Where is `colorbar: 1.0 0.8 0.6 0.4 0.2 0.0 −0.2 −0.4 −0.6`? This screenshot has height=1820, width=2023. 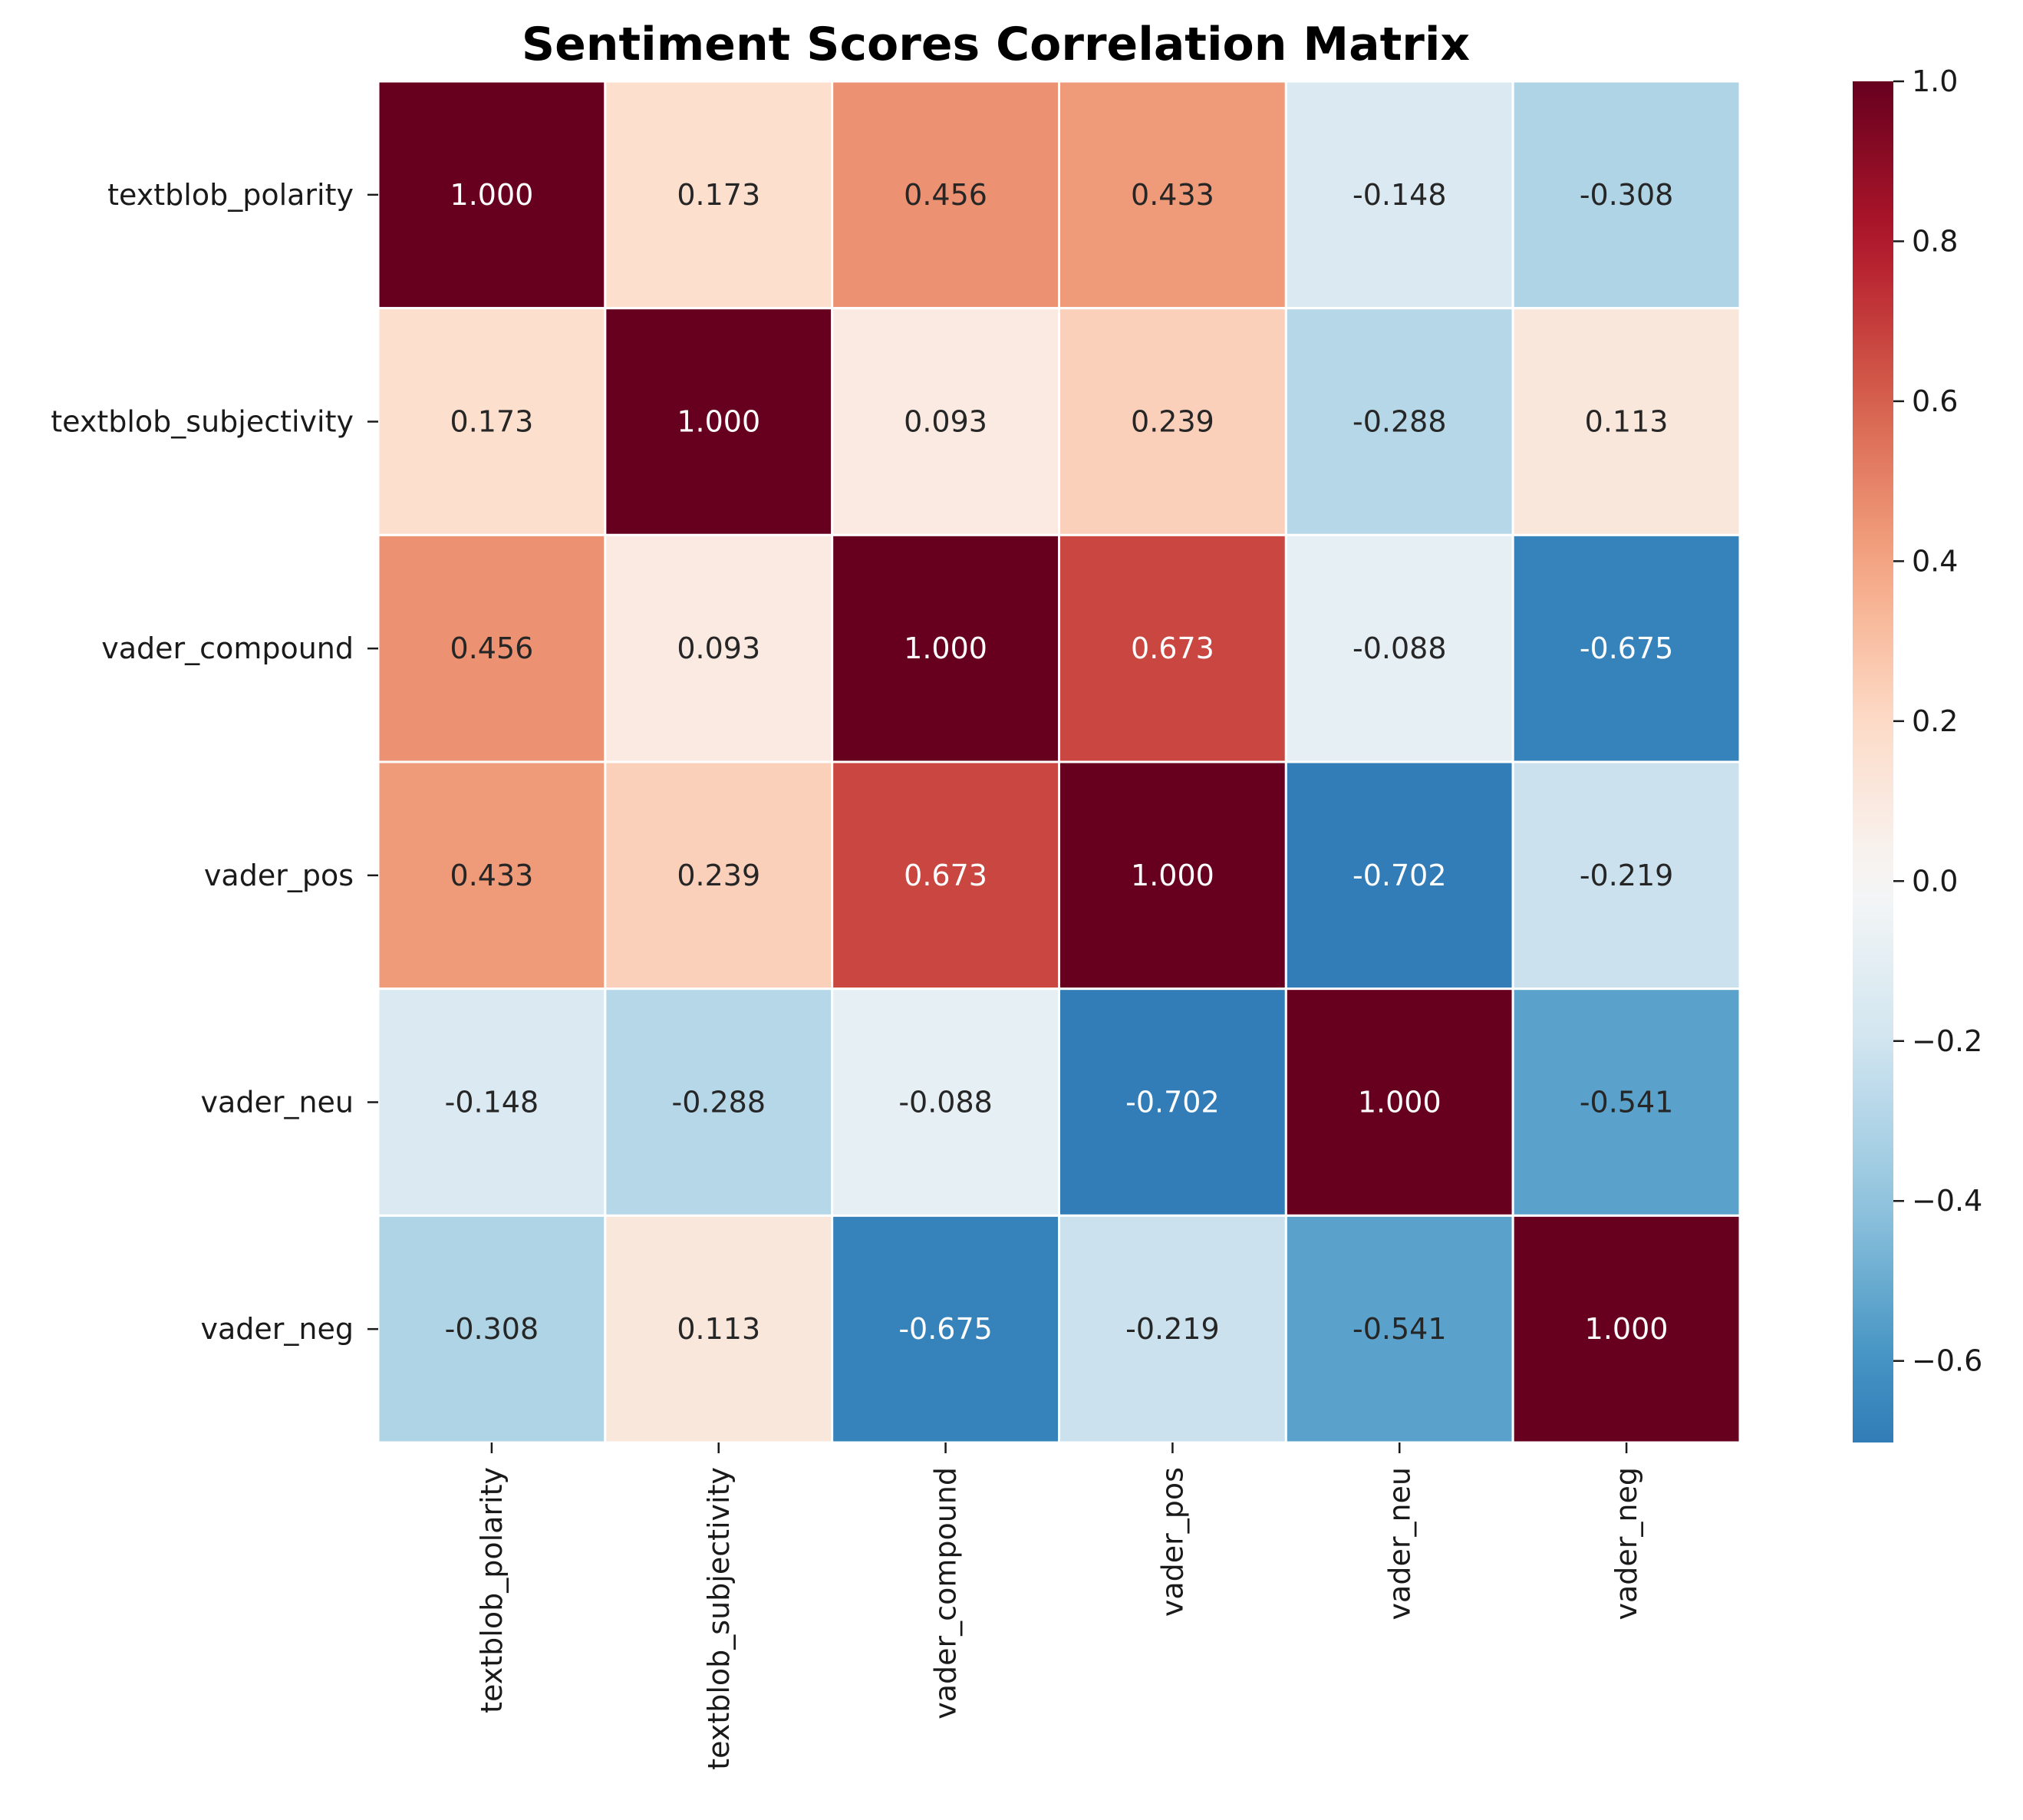
colorbar: 1.0 0.8 0.6 0.4 0.2 0.0 −0.2 −0.4 −0.6 is located at coordinates (1917, 753).